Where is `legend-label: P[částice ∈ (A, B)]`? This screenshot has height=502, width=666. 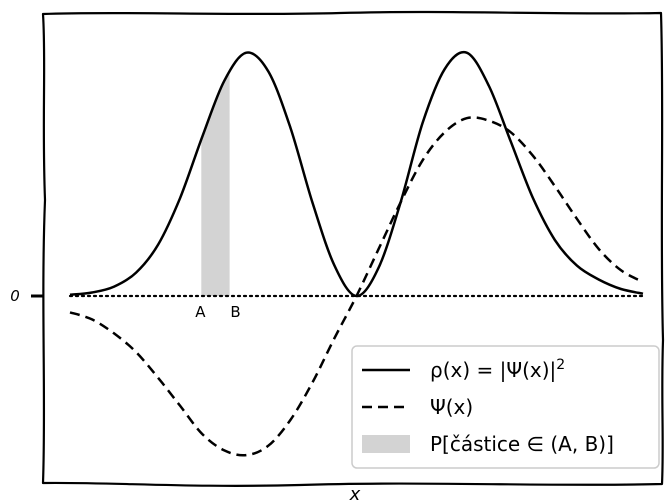
legend-label: P[částice ∈ (A, B)] is located at coordinates (522, 444).